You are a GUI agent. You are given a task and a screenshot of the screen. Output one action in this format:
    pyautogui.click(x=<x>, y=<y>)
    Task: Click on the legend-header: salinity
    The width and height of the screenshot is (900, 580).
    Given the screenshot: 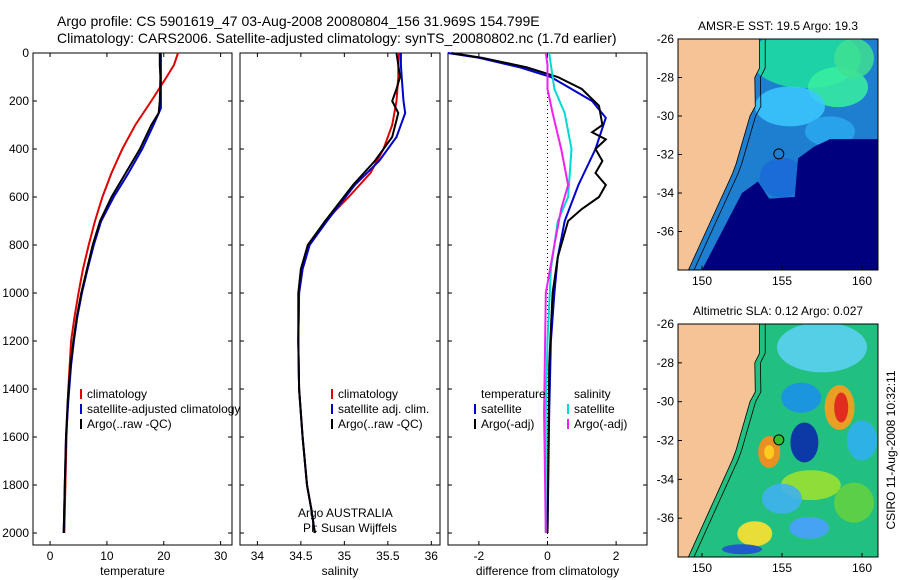 What is the action you would take?
    pyautogui.click(x=592, y=394)
    